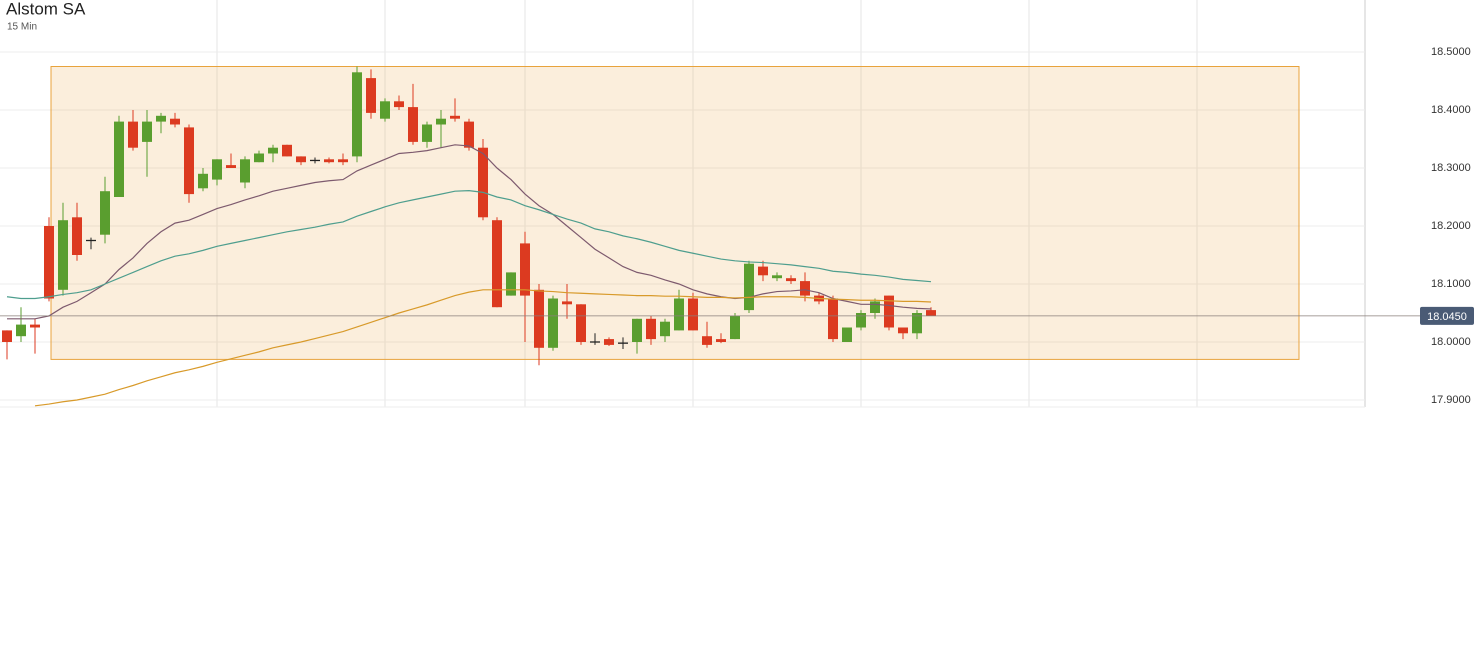 This screenshot has height=648, width=1475. I want to click on y-tick-label: 18.5000, so click(1451, 52).